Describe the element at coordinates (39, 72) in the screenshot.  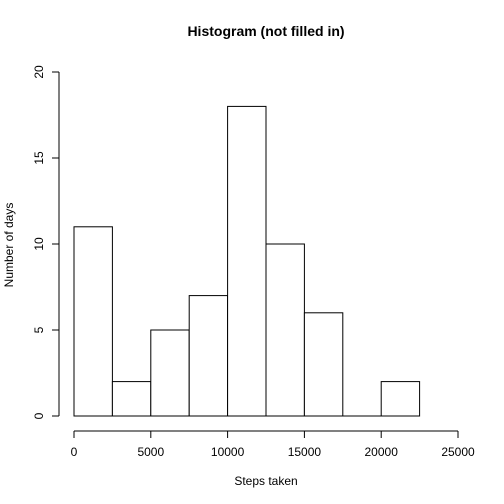
I see `y-tick-label-4: 20` at that location.